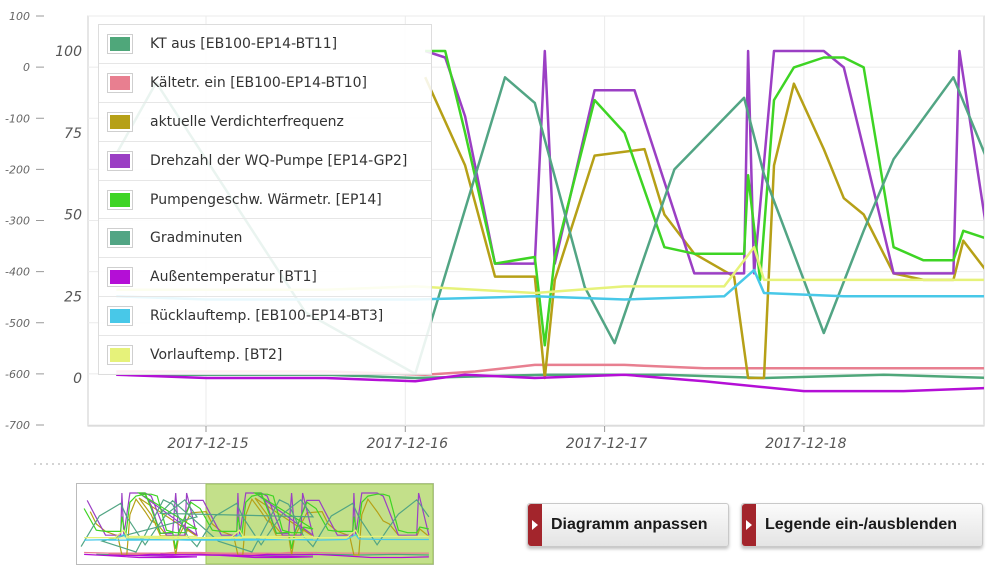  I want to click on y-left-tick-label: 100, so click(19, 16).